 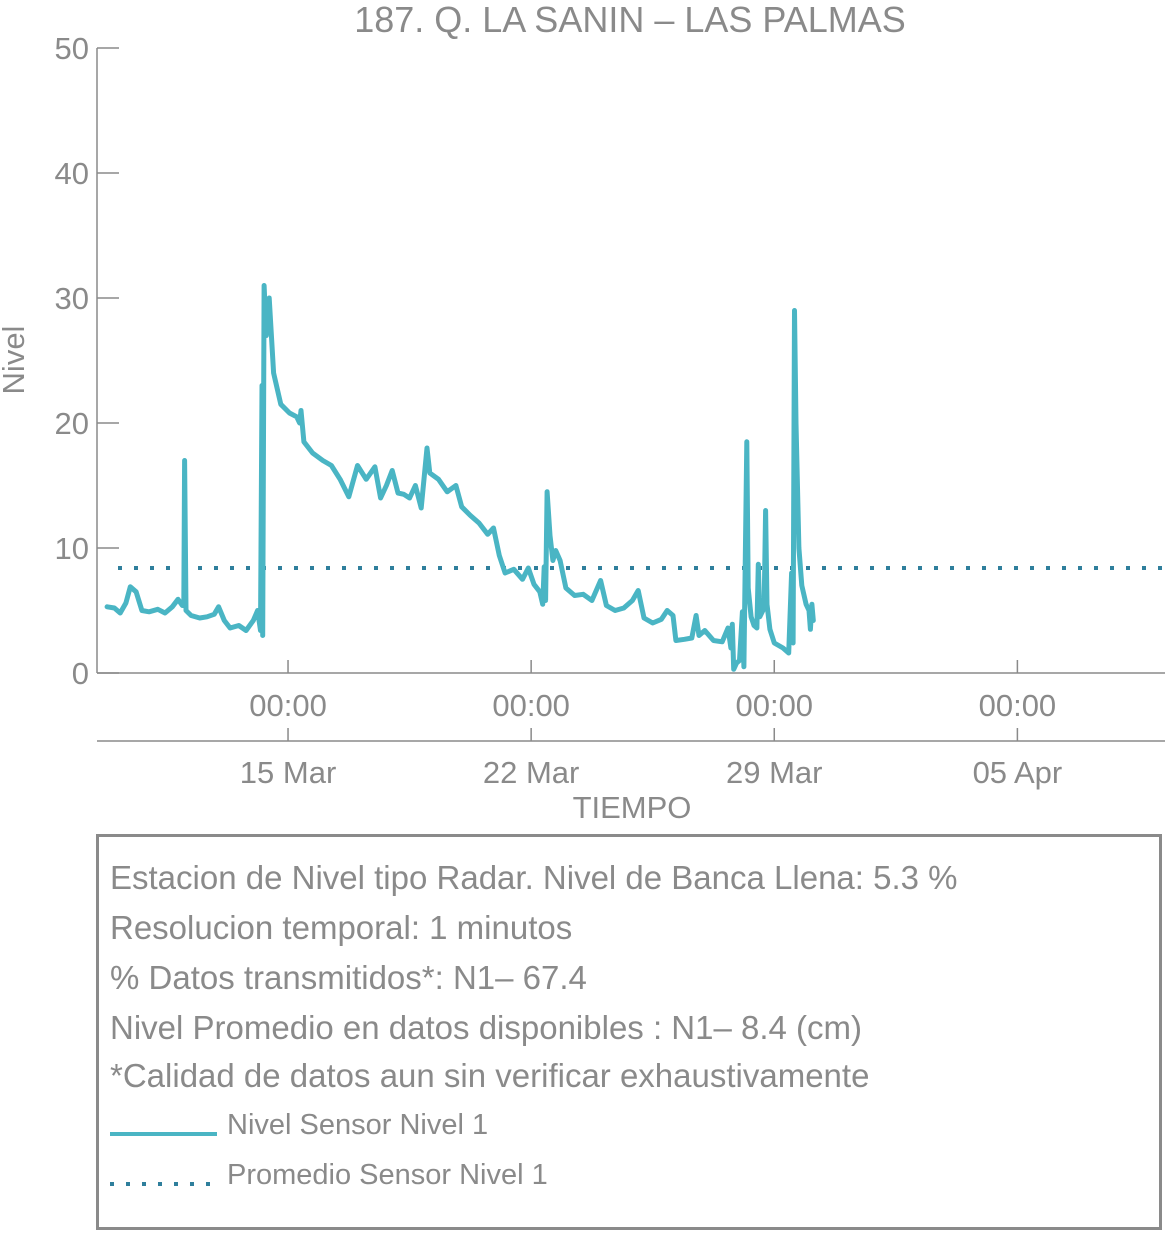 I want to click on x-axis-label: TIEMPO, so click(x=632, y=807).